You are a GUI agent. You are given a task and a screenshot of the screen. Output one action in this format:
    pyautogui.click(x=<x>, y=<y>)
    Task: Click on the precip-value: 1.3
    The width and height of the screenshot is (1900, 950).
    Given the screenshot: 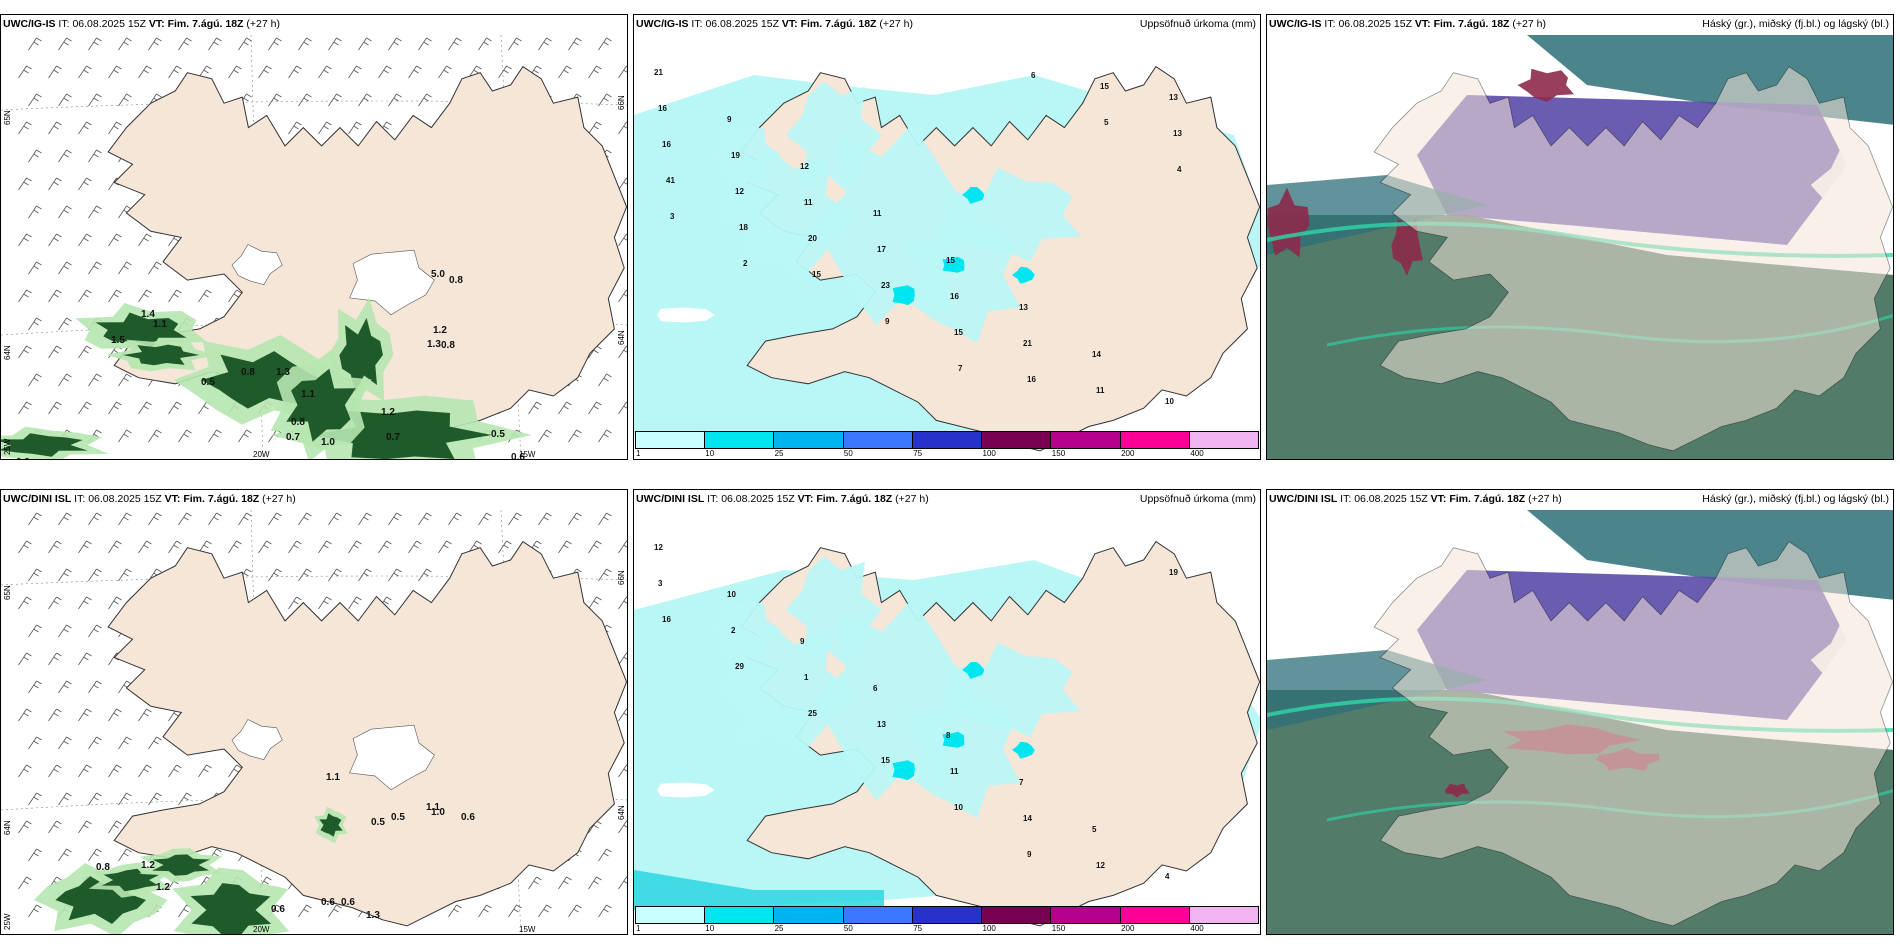 What is the action you would take?
    pyautogui.click(x=283, y=372)
    